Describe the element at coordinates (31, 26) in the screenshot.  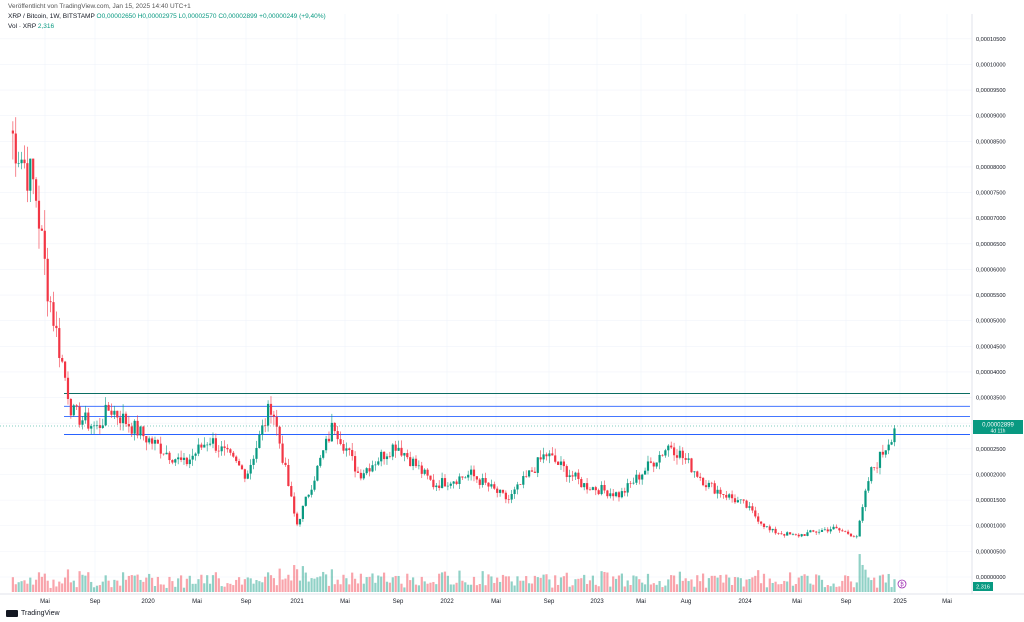
I see `volume-legend: Vol · XRP 2,316` at that location.